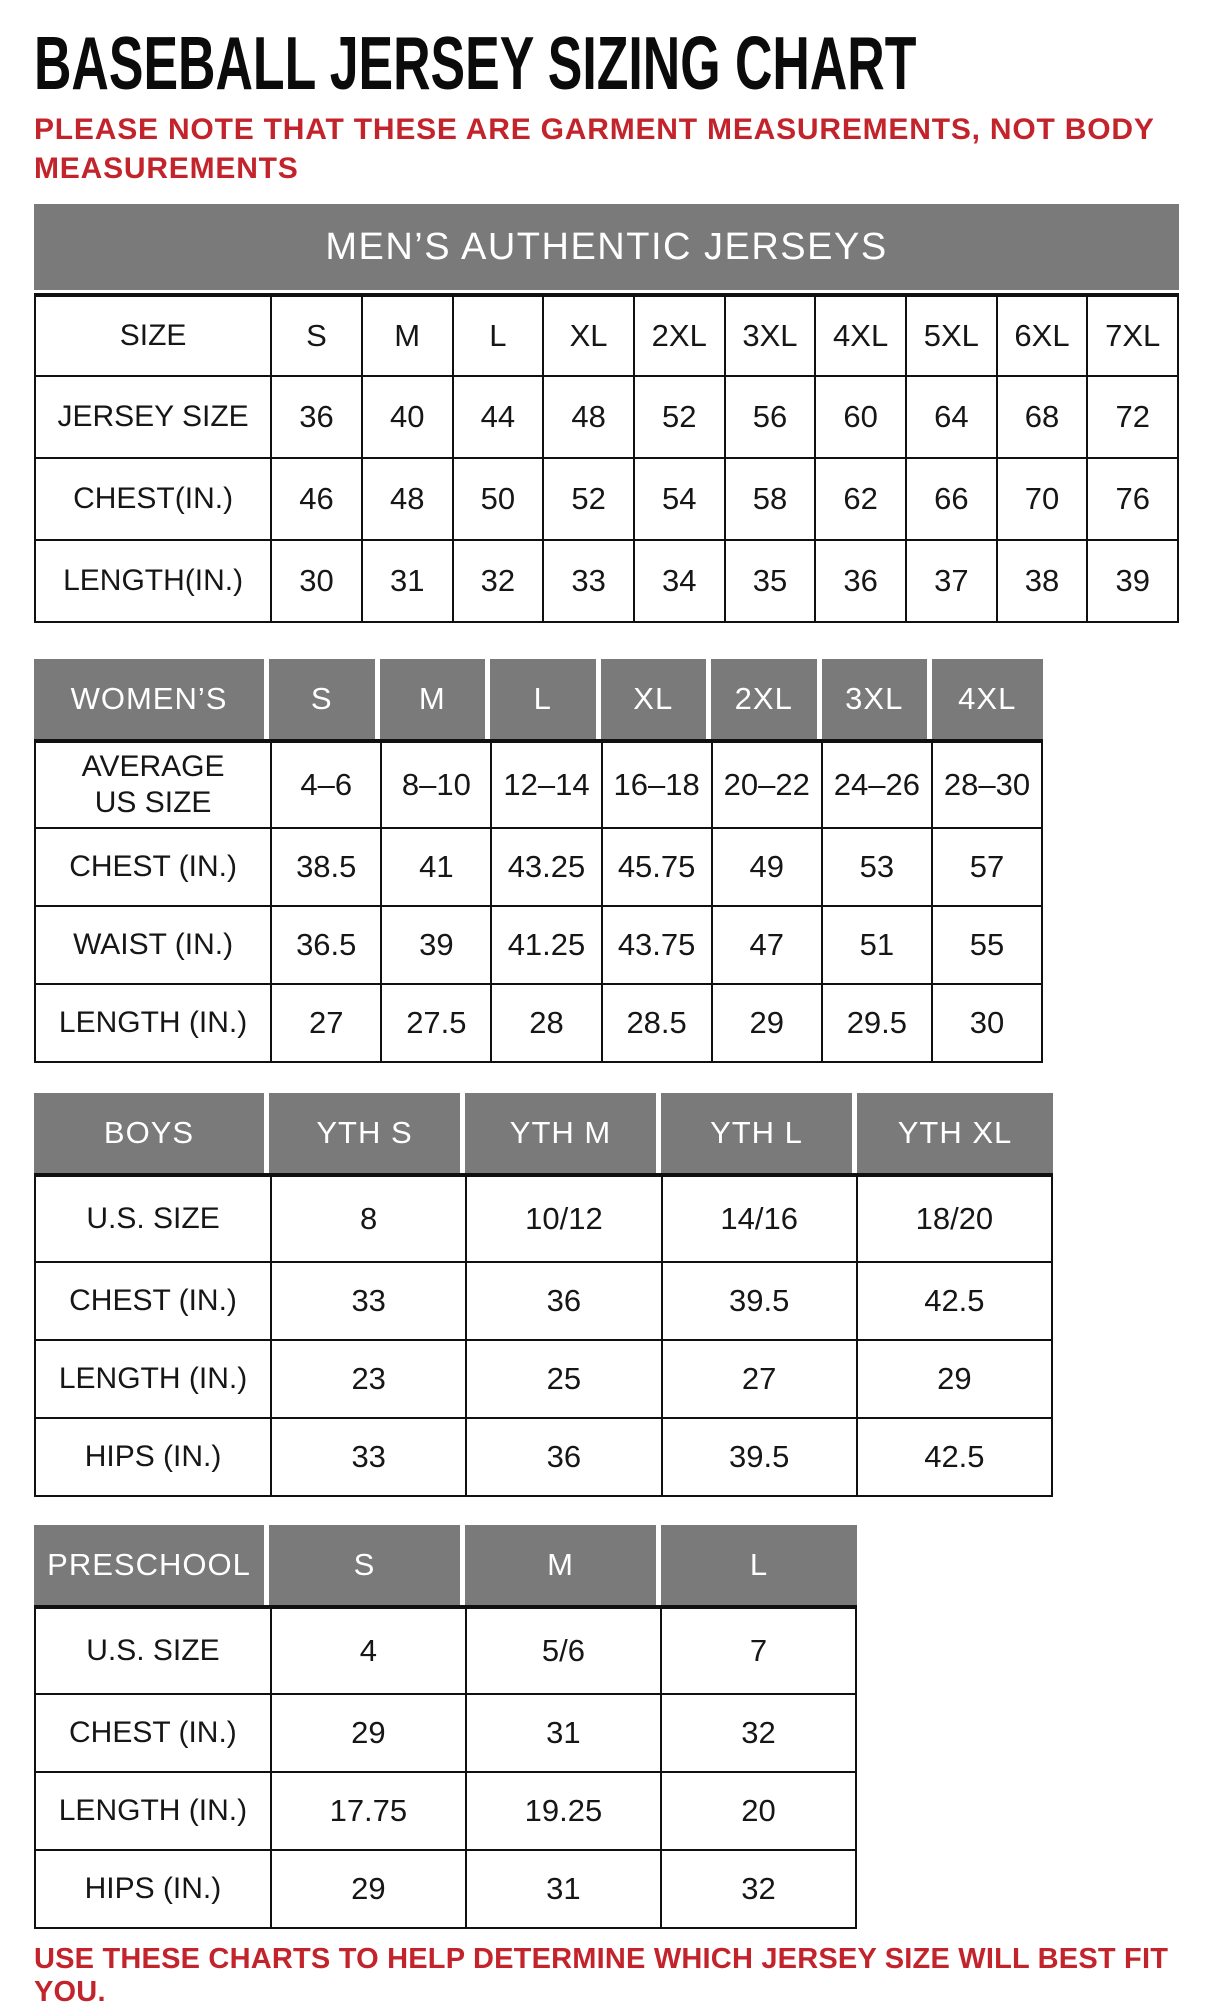  I want to click on table-header-row: BOYS YTH S YTH M YTH L YTH XL, so click(543, 1133).